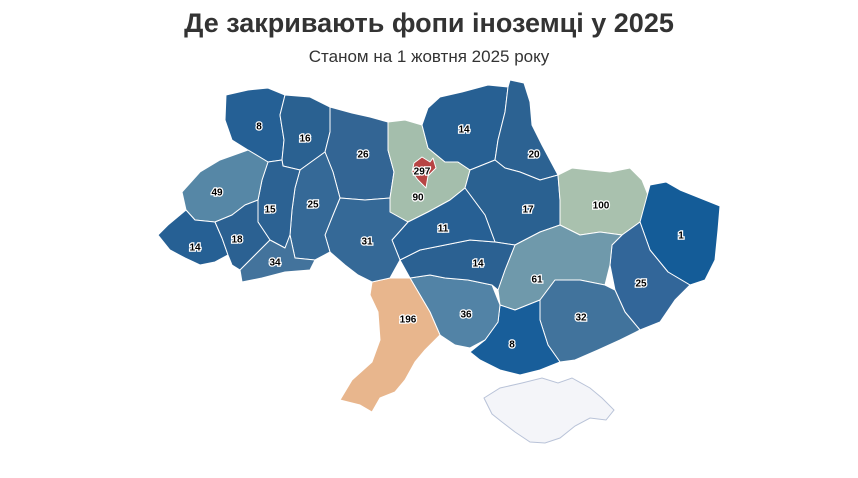 The height and width of the screenshot is (478, 858). Describe the element at coordinates (237, 240) in the screenshot. I see `value-label-ivano-frankivska: 18` at that location.